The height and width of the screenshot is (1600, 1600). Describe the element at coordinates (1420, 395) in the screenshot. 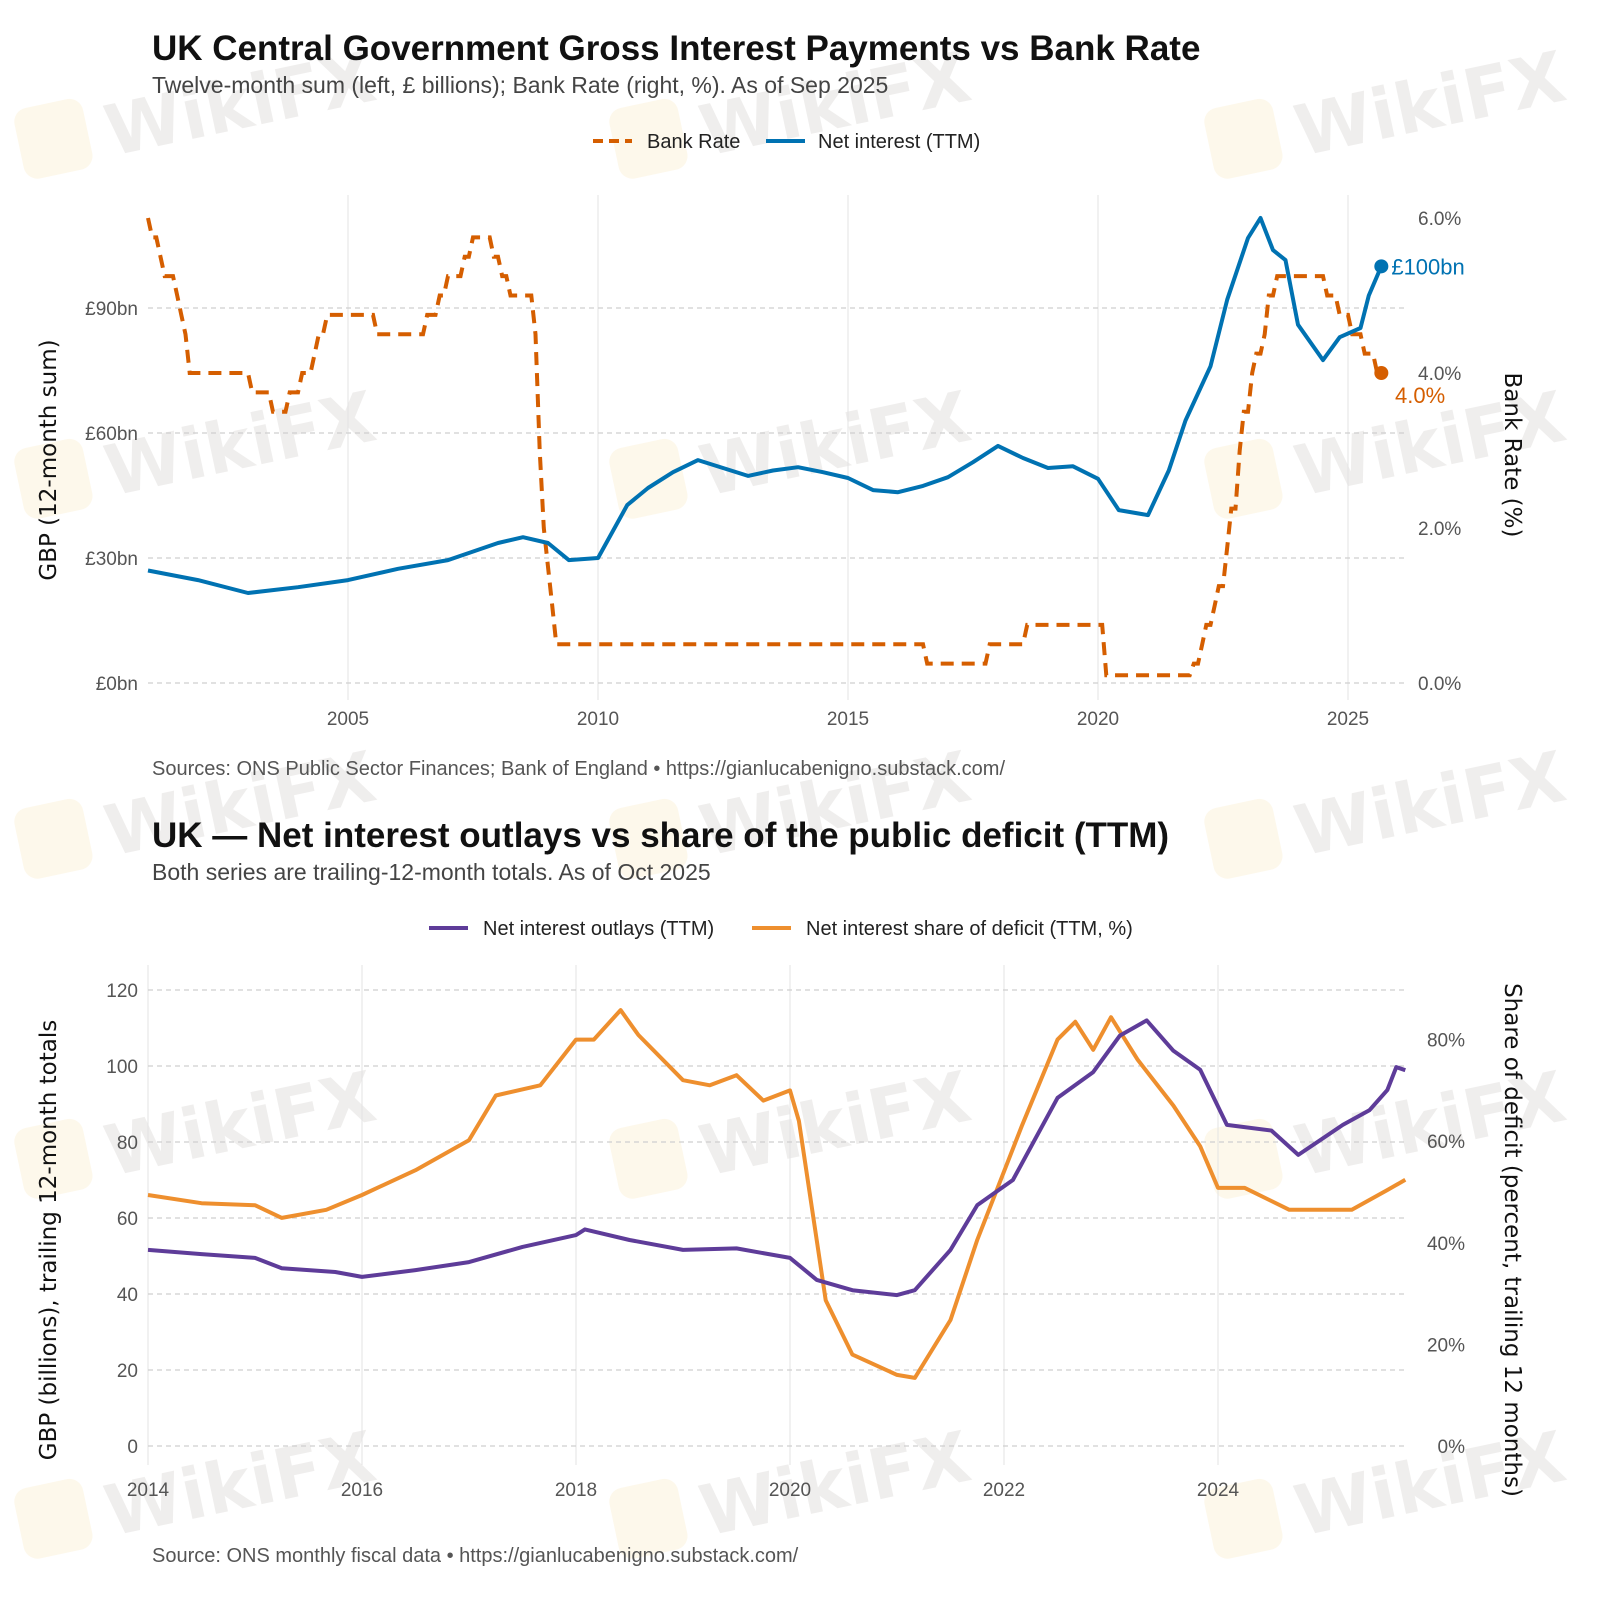

I see `bank-rate-end-label: 4.0%` at that location.